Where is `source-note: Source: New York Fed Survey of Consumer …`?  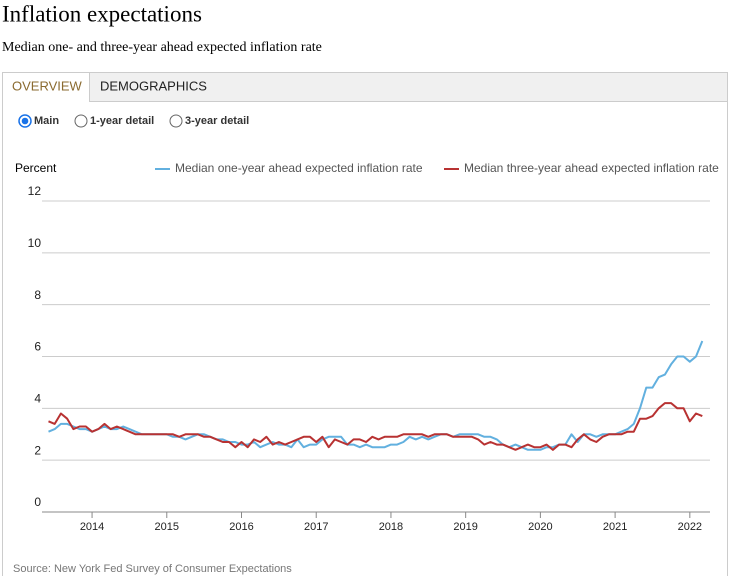
source-note: Source: New York Fed Survey of Consumer … is located at coordinates (152, 569).